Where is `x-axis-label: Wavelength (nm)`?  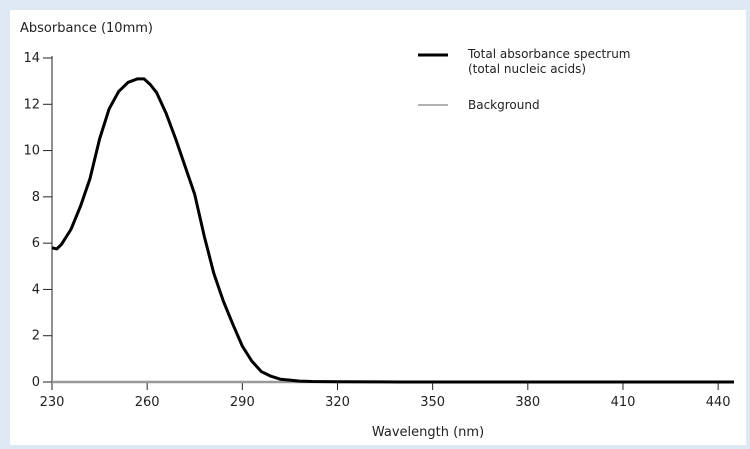
x-axis-label: Wavelength (nm) is located at coordinates (428, 432).